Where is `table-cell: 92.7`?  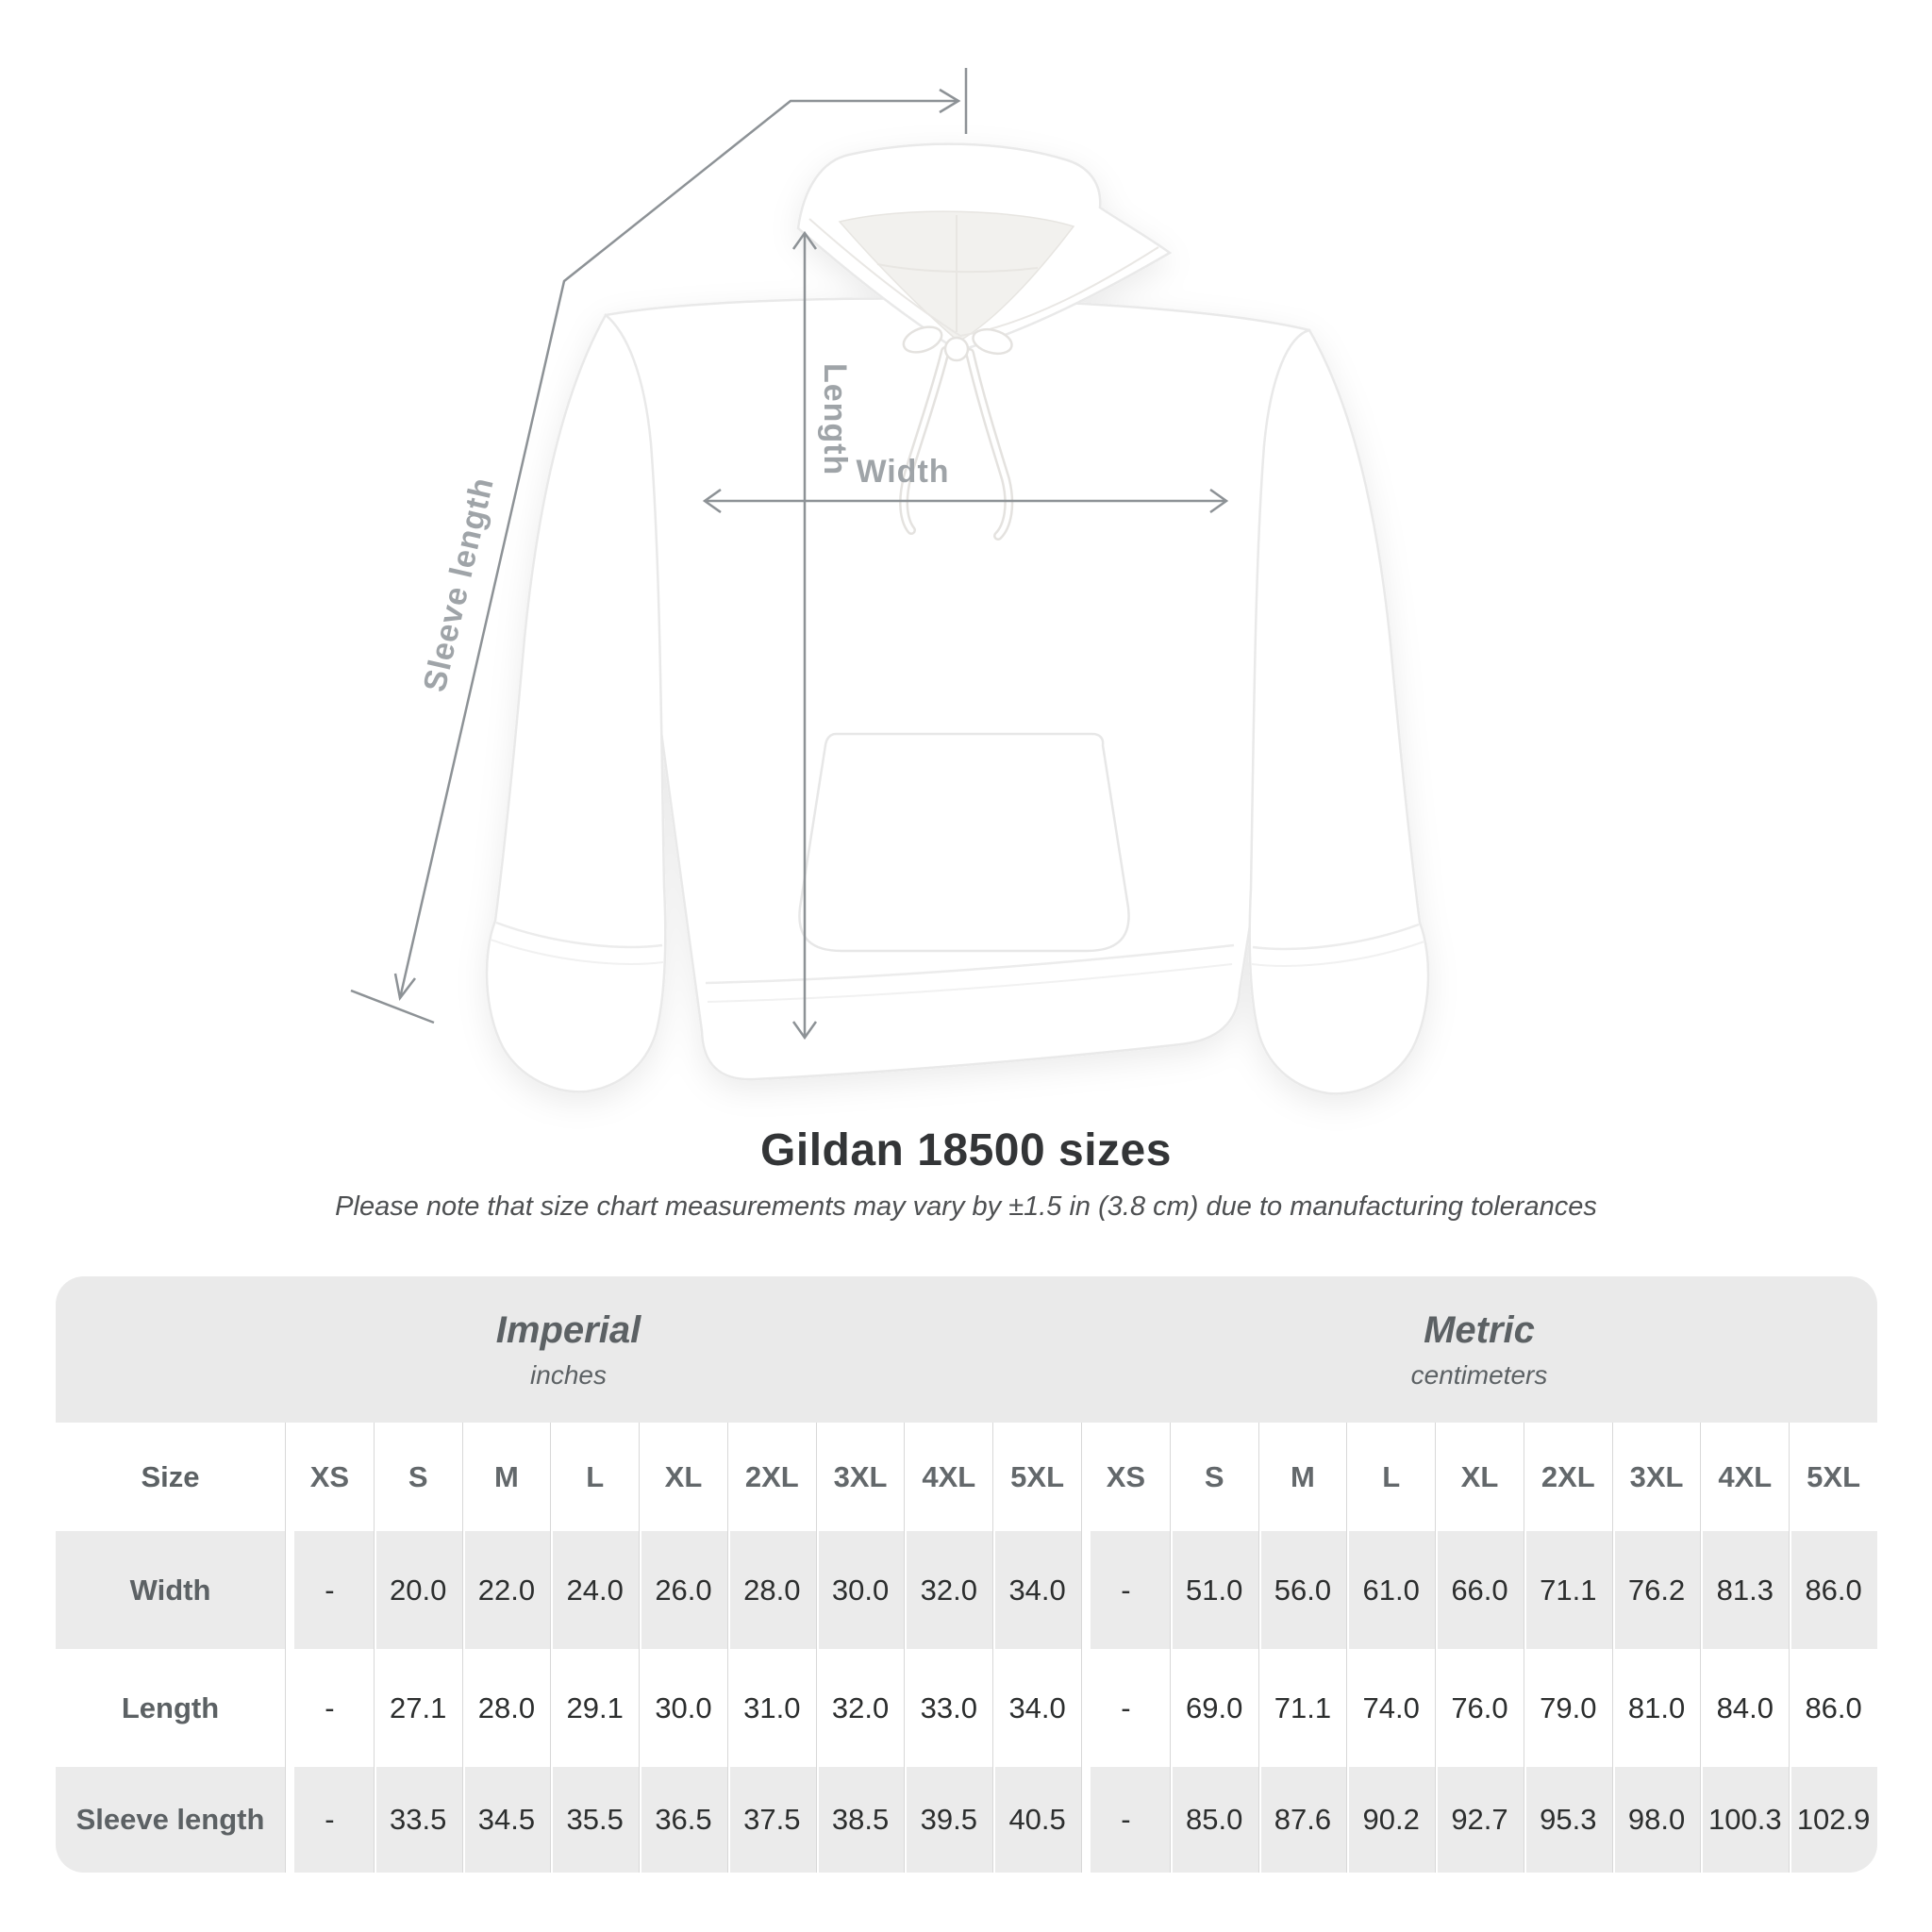 table-cell: 92.7 is located at coordinates (1479, 1820).